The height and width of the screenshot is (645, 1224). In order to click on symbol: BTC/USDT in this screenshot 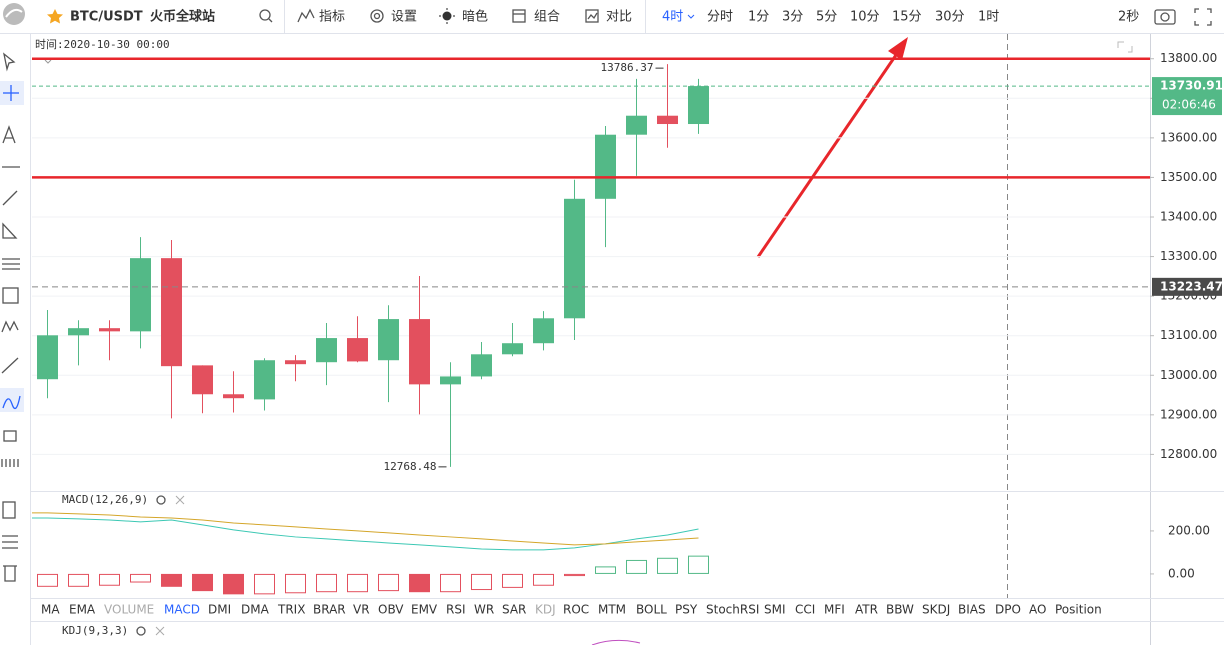, I will do `click(106, 17)`.